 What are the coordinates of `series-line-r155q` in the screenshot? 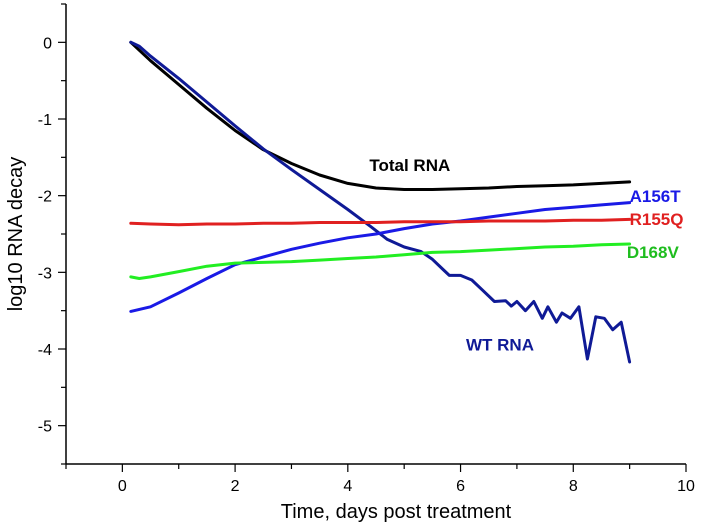 It's located at (380, 222).